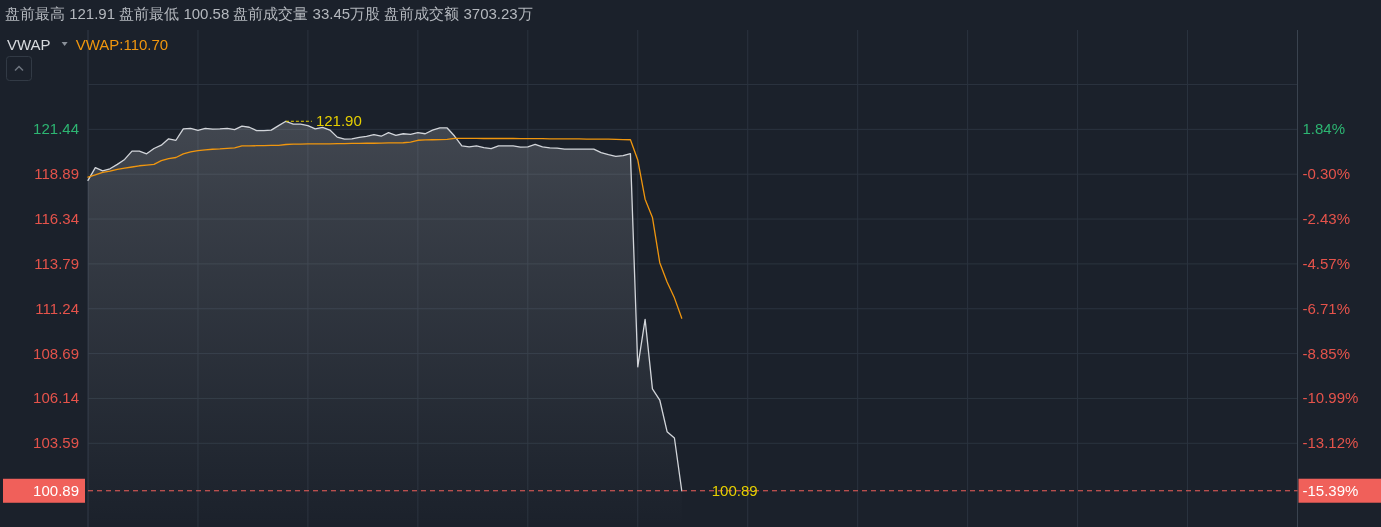 The width and height of the screenshot is (1381, 527). What do you see at coordinates (56, 263) in the screenshot?
I see `y-tick-label: 113.79` at bounding box center [56, 263].